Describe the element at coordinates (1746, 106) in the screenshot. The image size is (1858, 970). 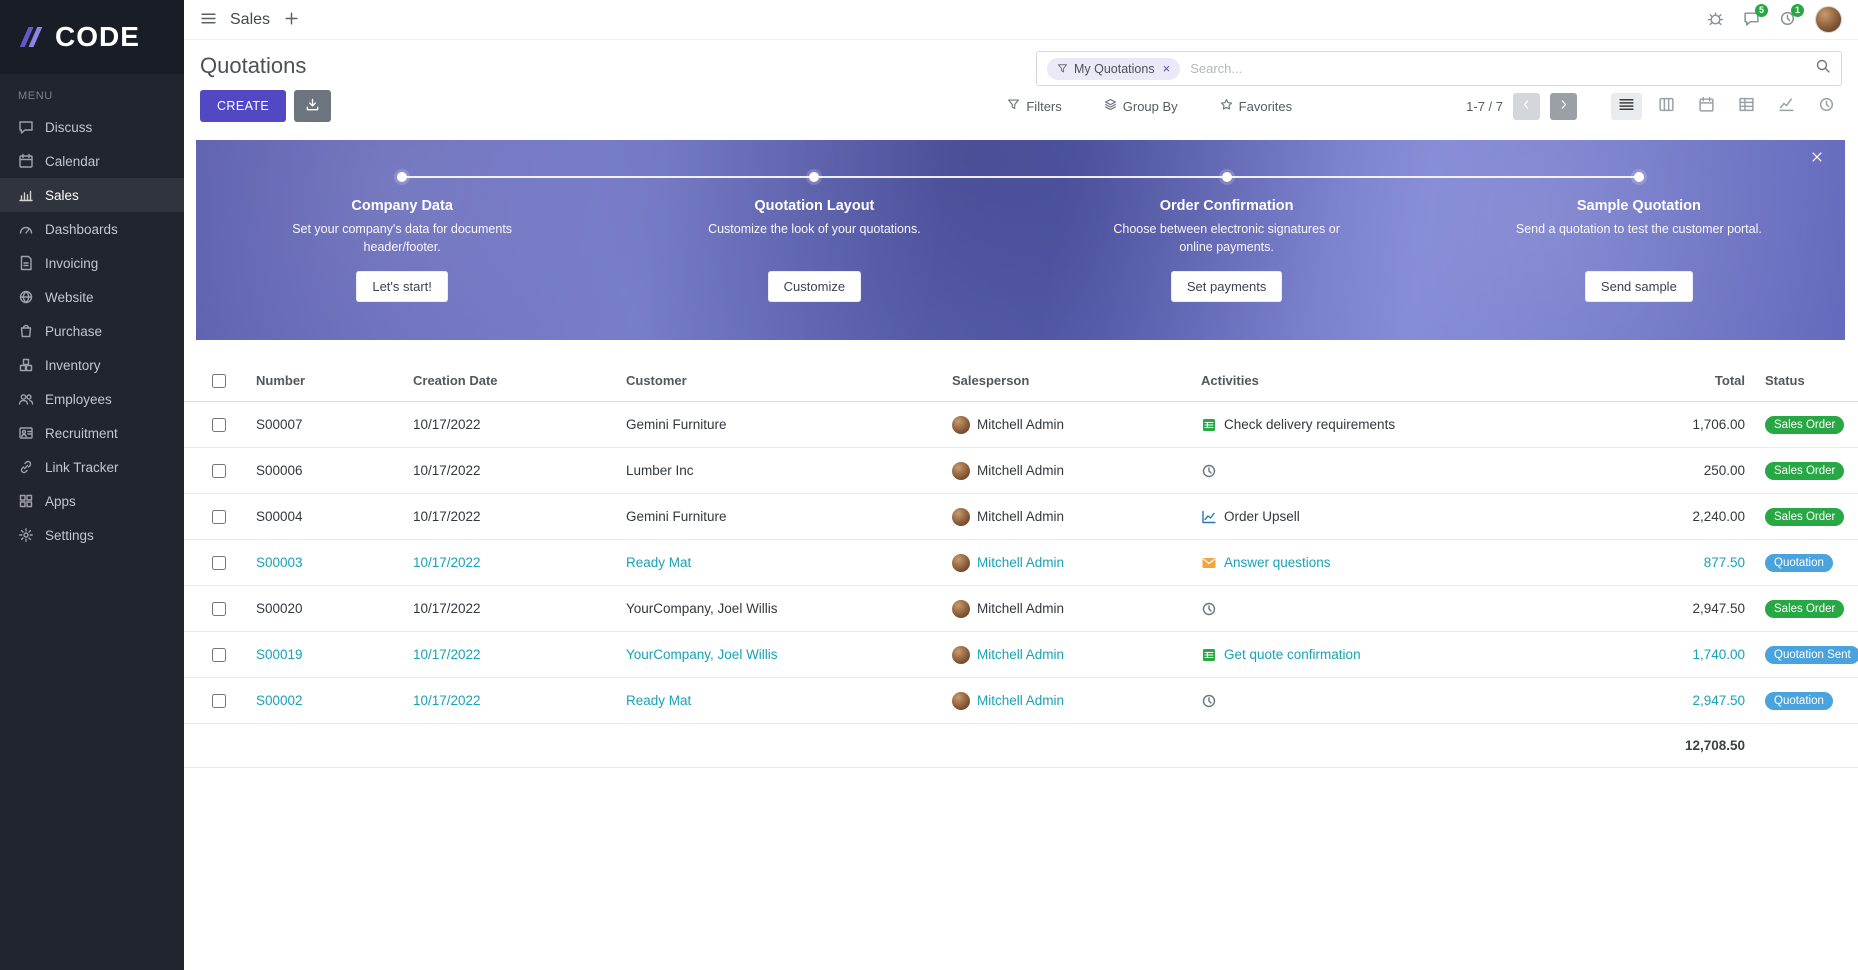
I see `view-pivot-button` at that location.